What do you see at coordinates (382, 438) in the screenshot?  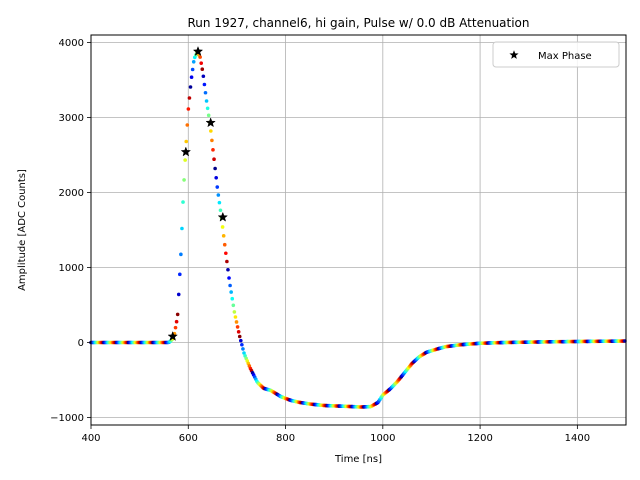 I see `x-tick-label: 1000` at bounding box center [382, 438].